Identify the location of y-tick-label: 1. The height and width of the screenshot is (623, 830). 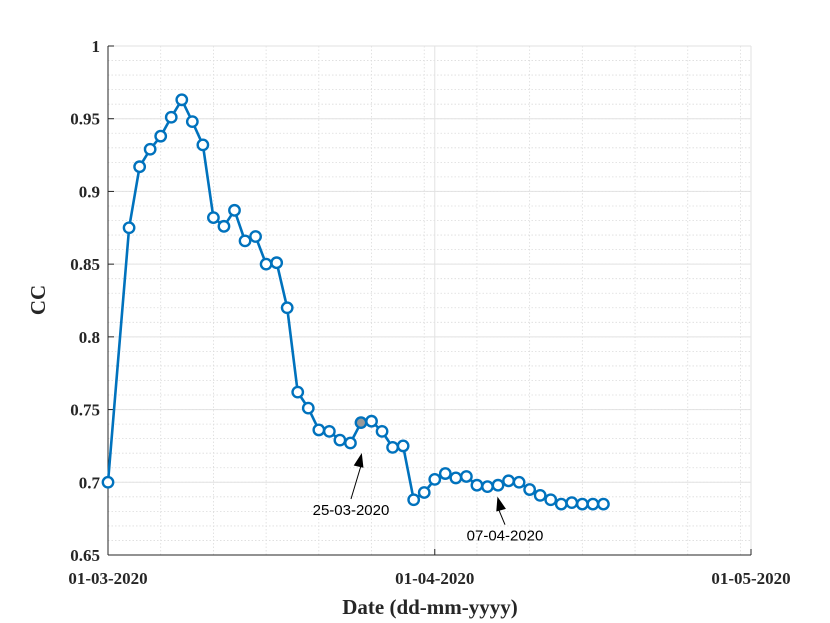
(96, 46).